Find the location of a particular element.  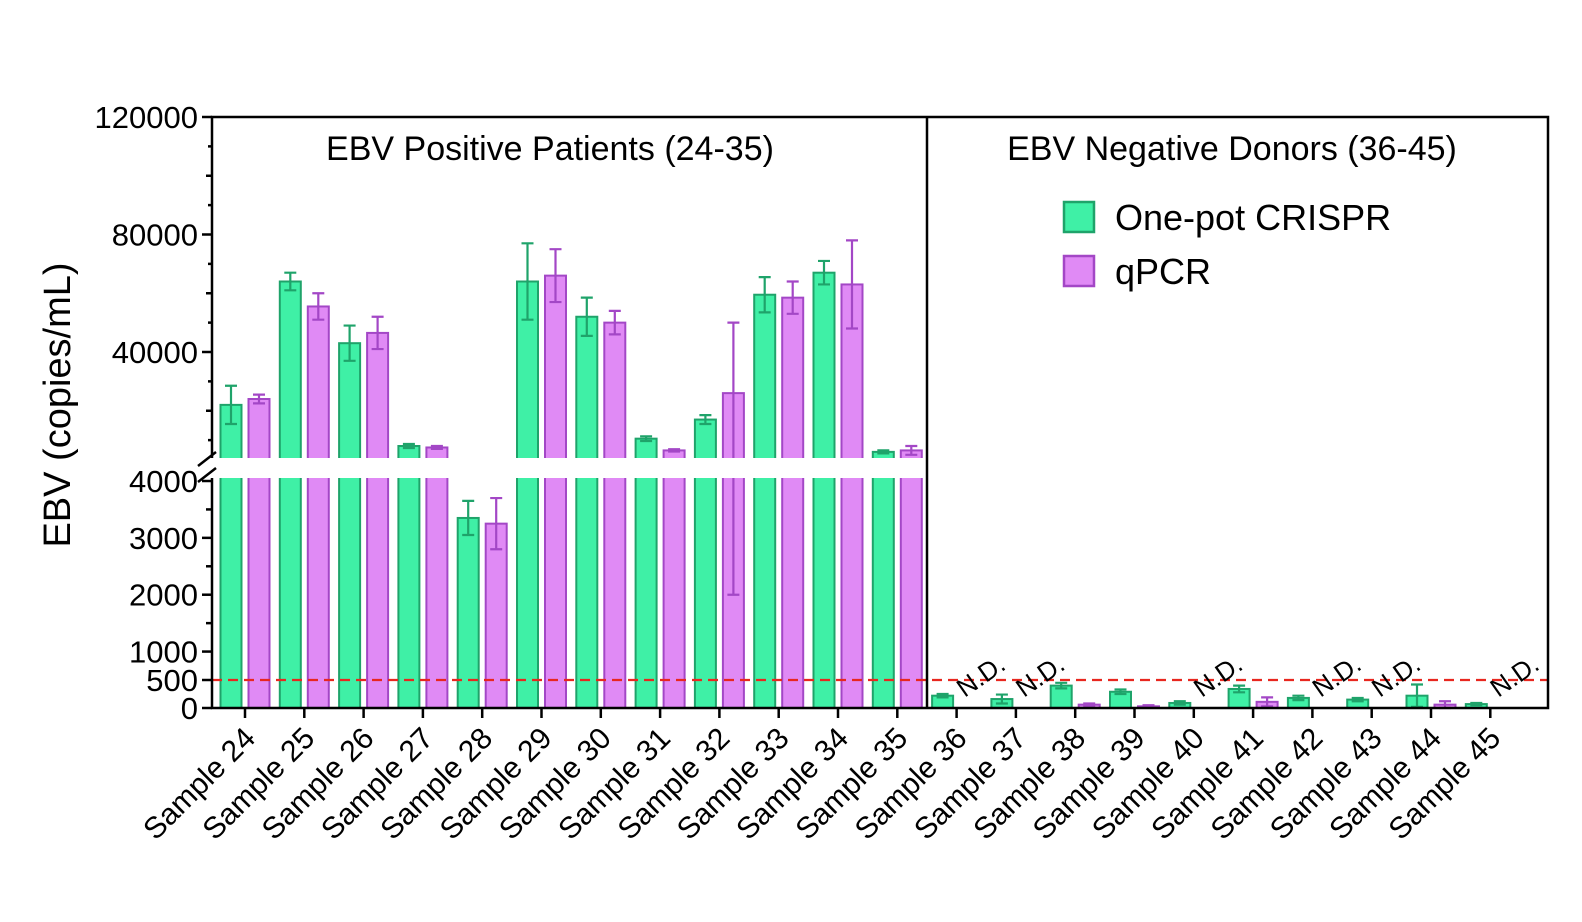

legend-label-qpcr: qPCR is located at coordinates (1163, 271).